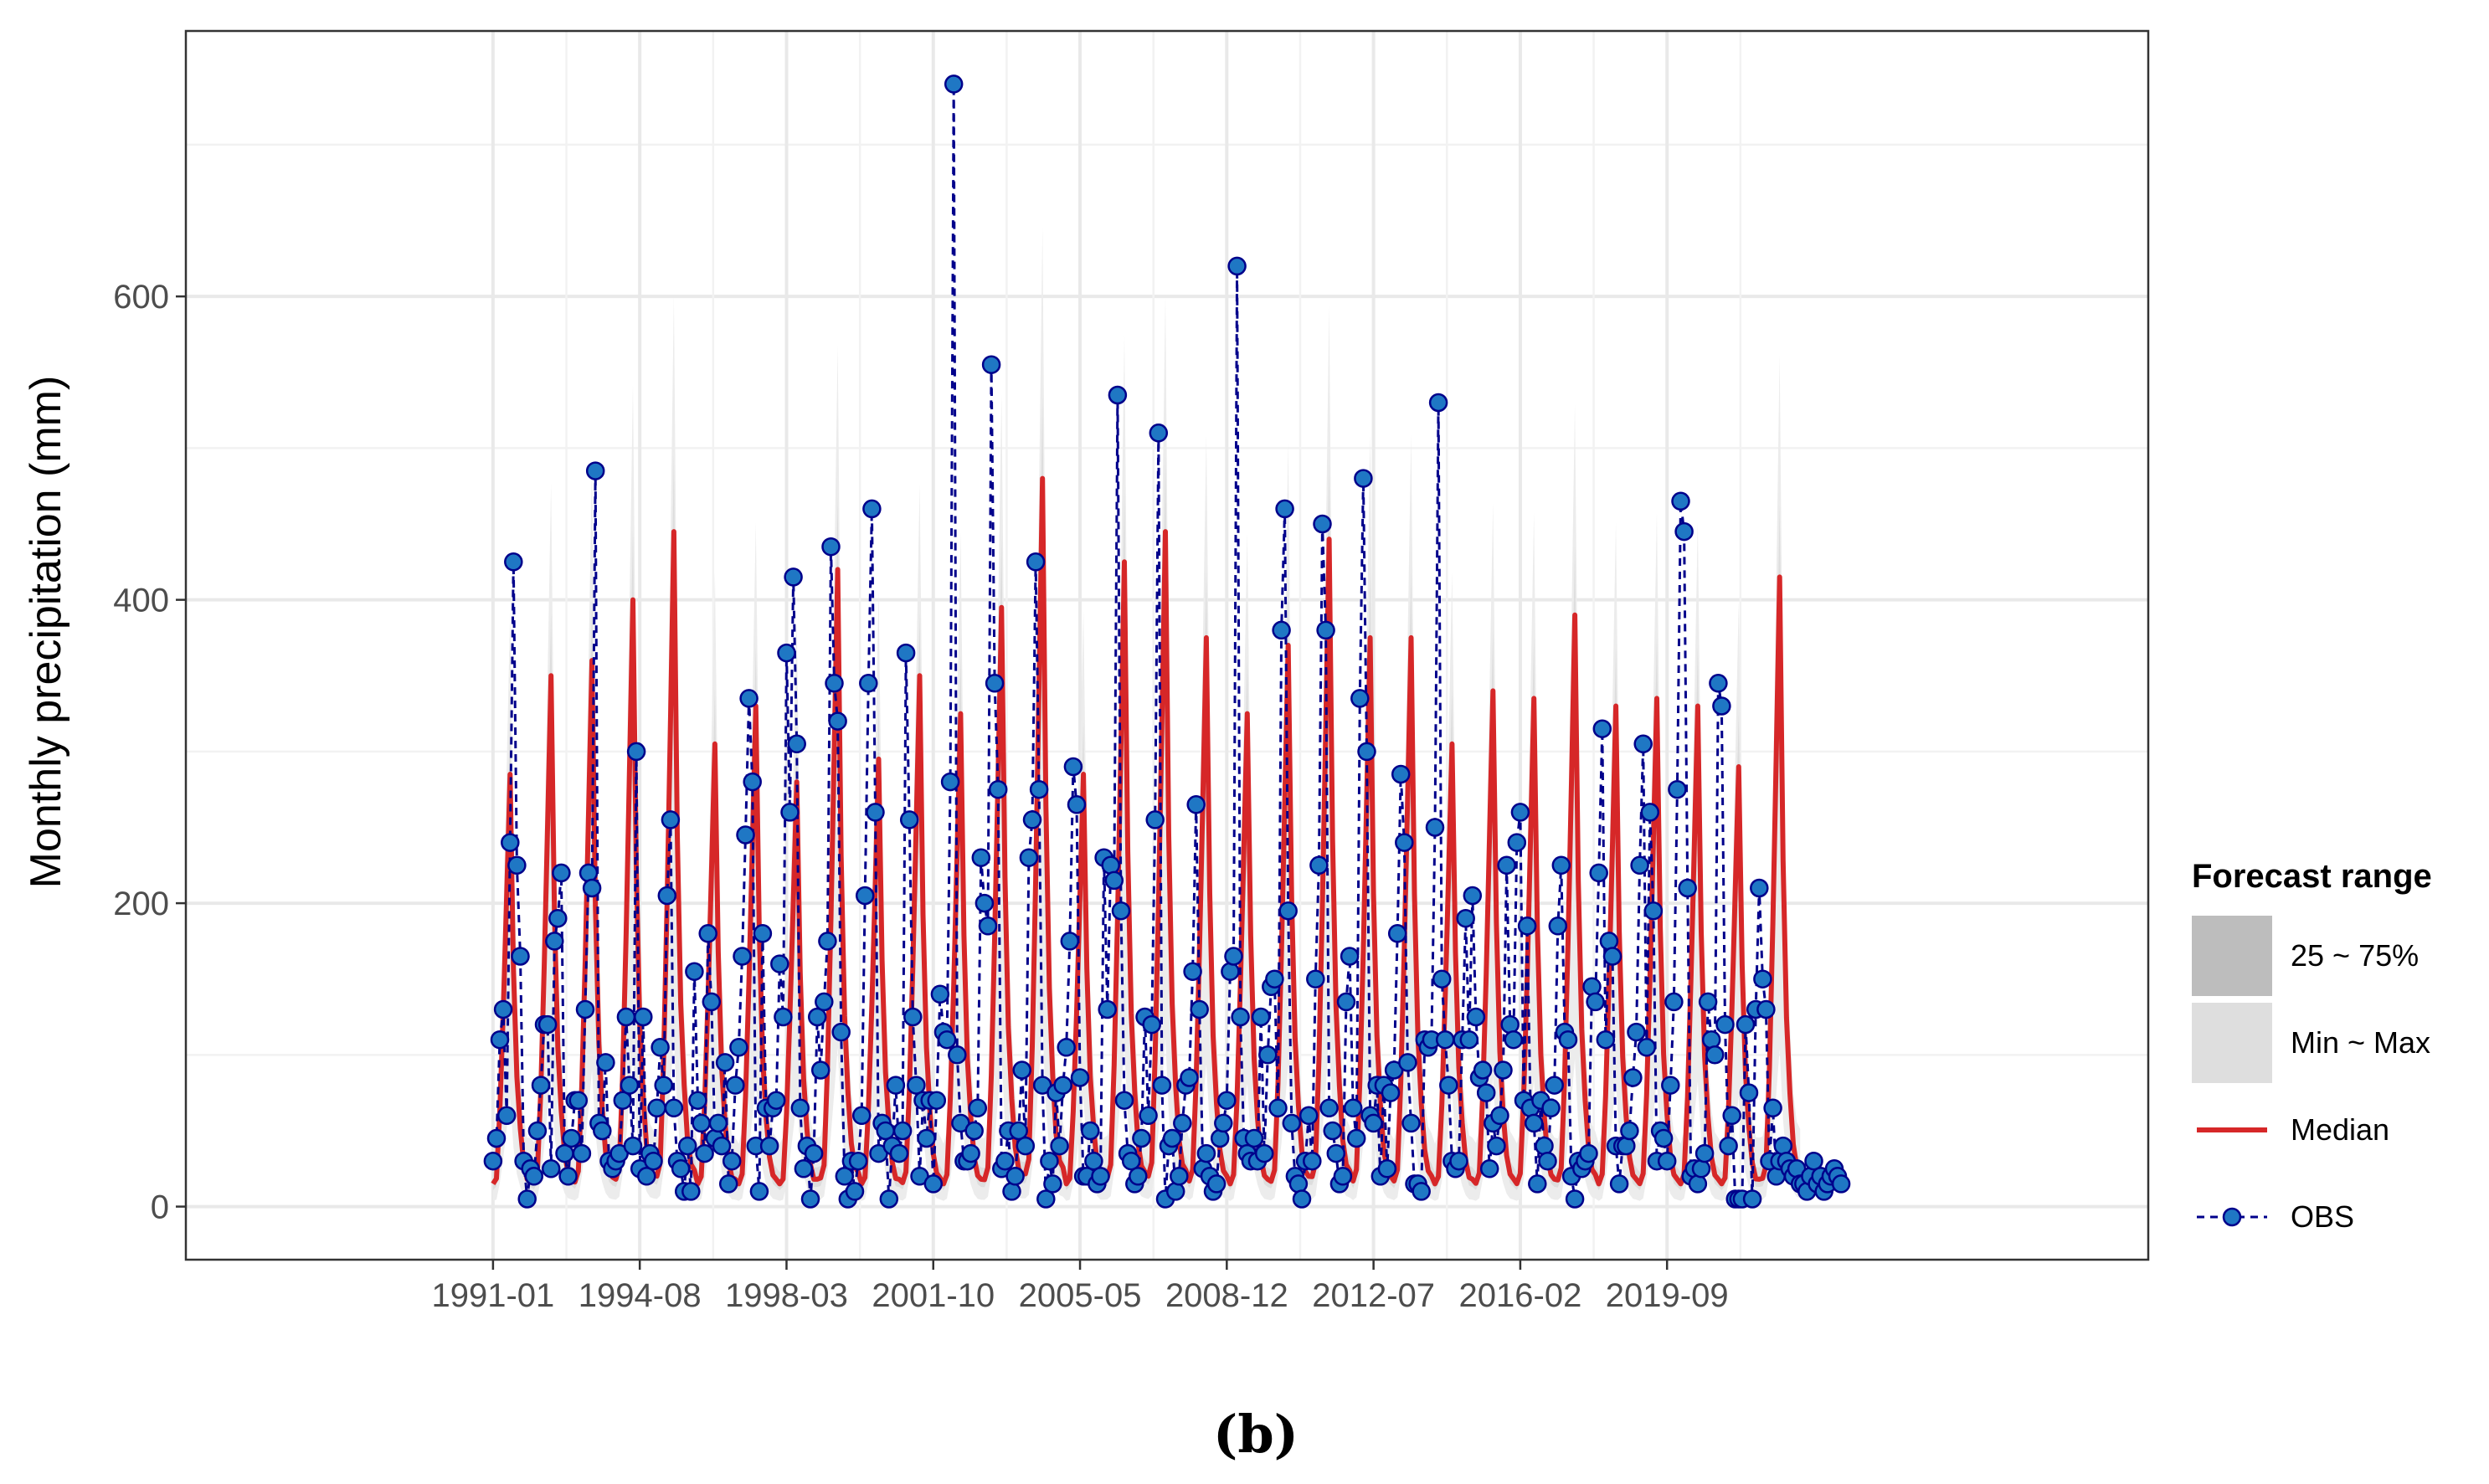 Image resolution: width=2489 pixels, height=1484 pixels. I want to click on x-tick-label: 1998-03, so click(786, 1295).